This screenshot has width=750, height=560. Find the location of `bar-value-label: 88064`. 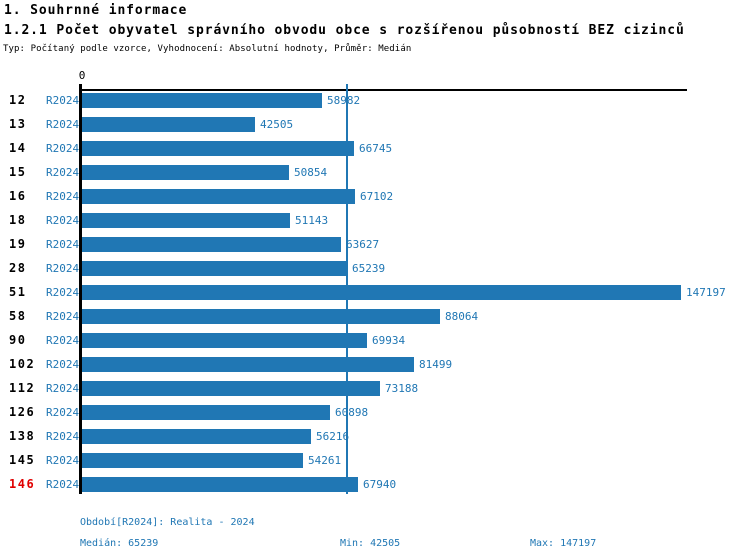

bar-value-label: 88064 is located at coordinates (462, 316).